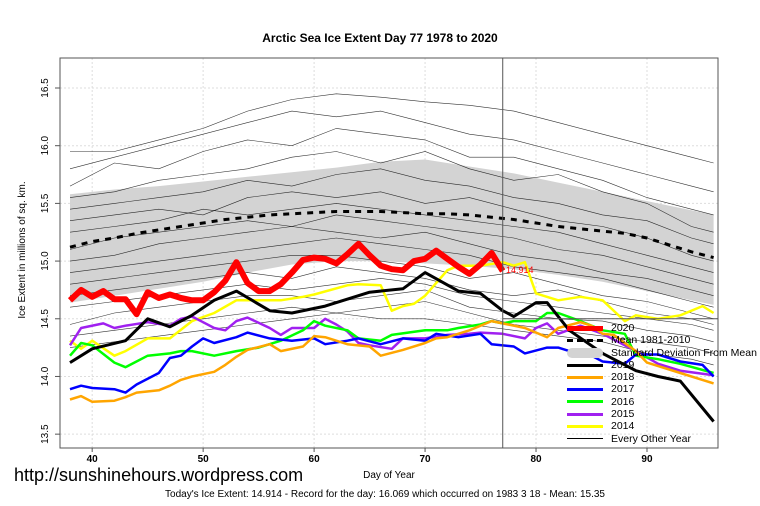  Describe the element at coordinates (22, 250) in the screenshot. I see `y-axis-label: Ice Extent in millions of sq. km.` at that location.